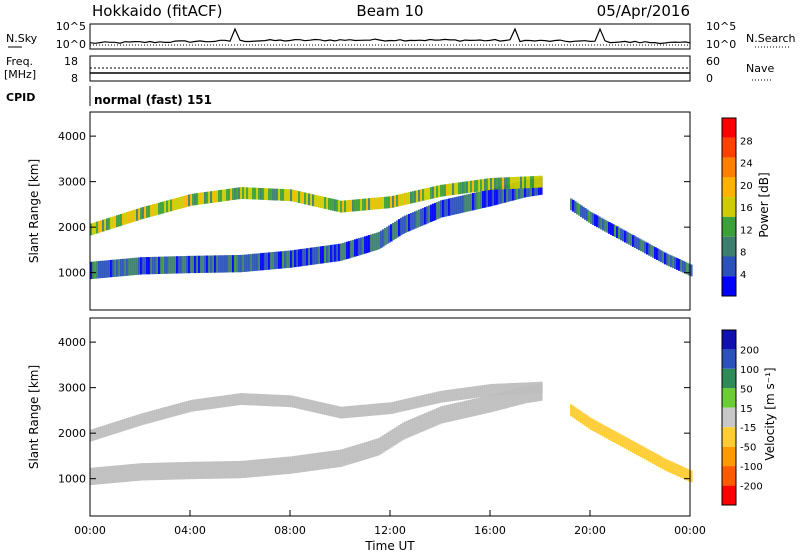 The height and width of the screenshot is (554, 800). I want to click on time-x-ticks: 00:00 04:00 08:00 12:00 16:00 20:00 00:00, so click(390, 523).